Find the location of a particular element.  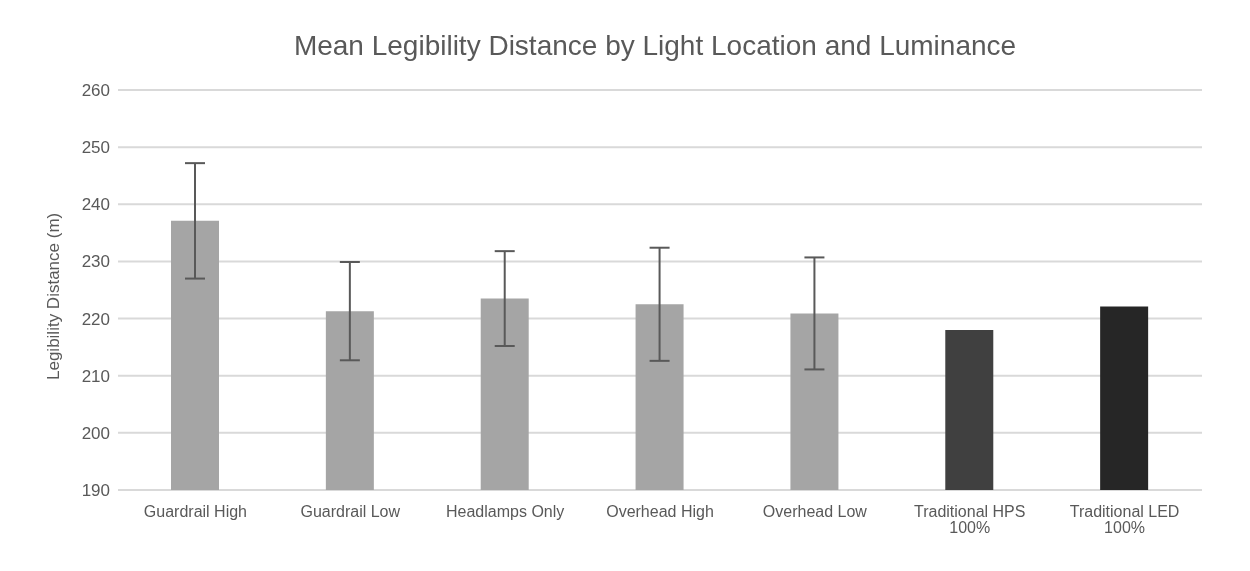

y-tick-label: 250 is located at coordinates (95, 148).